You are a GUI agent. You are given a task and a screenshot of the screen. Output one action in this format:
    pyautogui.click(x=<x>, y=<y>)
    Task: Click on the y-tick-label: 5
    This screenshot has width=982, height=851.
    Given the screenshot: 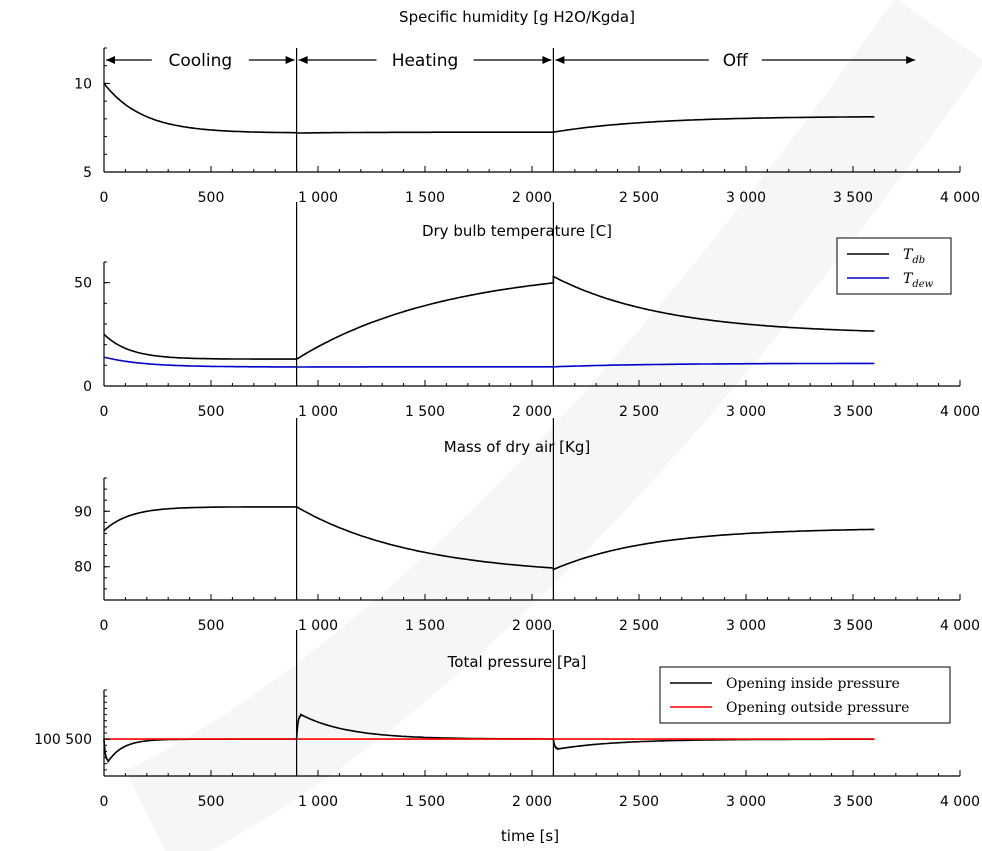 What is the action you would take?
    pyautogui.click(x=87, y=173)
    